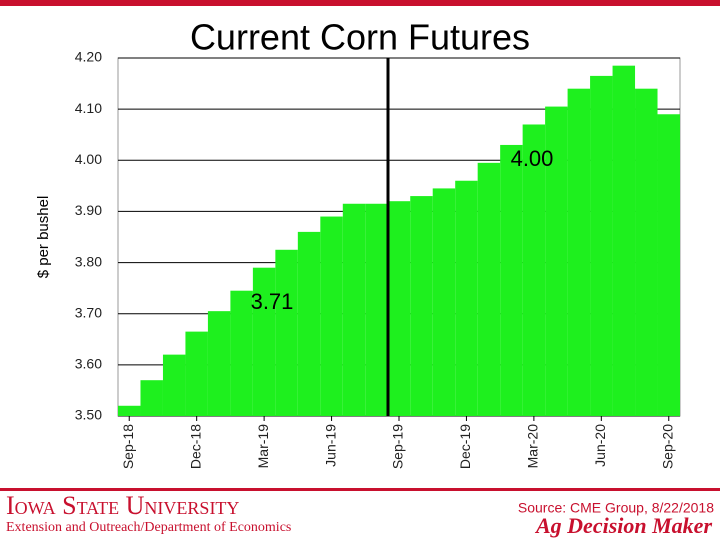 This screenshot has height=545, width=720. I want to click on footer-rule, so click(360, 489).